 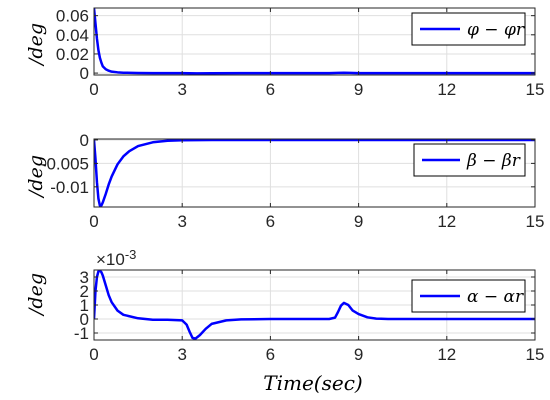 What do you see at coordinates (110, 259) in the screenshot?
I see `exponent-base: ×10` at bounding box center [110, 259].